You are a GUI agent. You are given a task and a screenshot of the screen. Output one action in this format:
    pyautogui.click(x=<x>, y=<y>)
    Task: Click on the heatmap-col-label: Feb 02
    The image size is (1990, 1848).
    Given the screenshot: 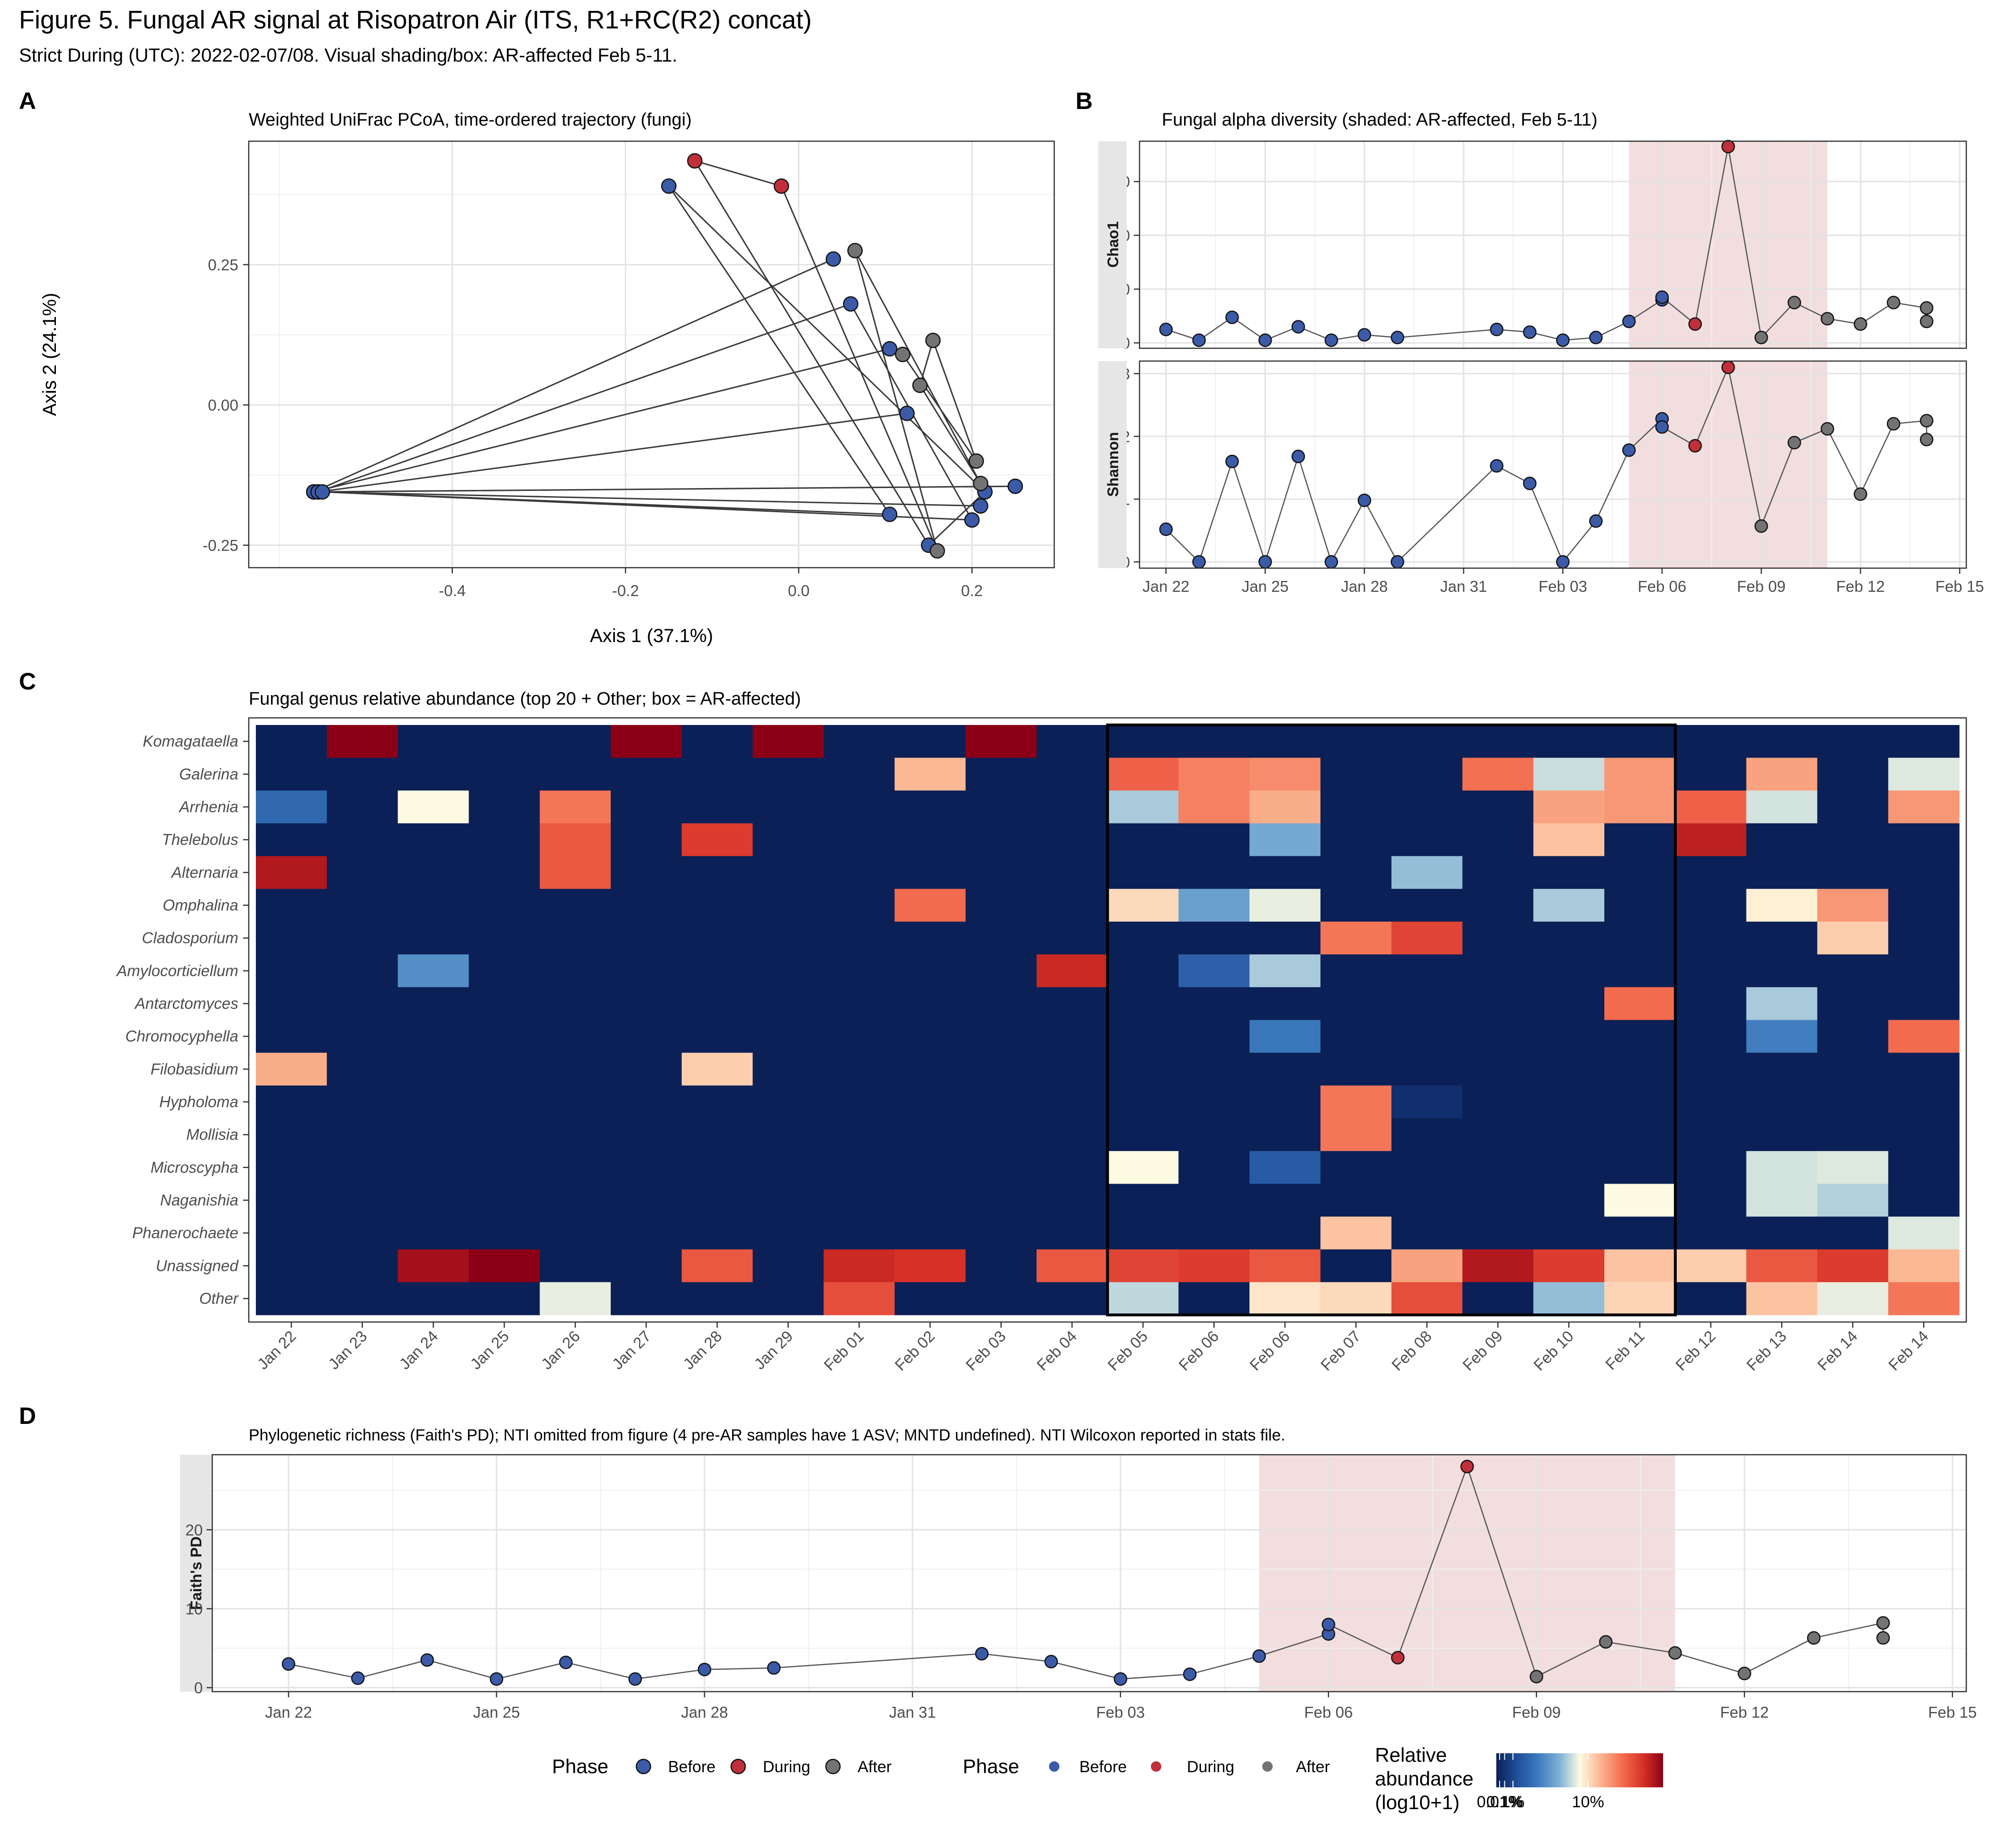 What is the action you would take?
    pyautogui.click(x=914, y=1351)
    